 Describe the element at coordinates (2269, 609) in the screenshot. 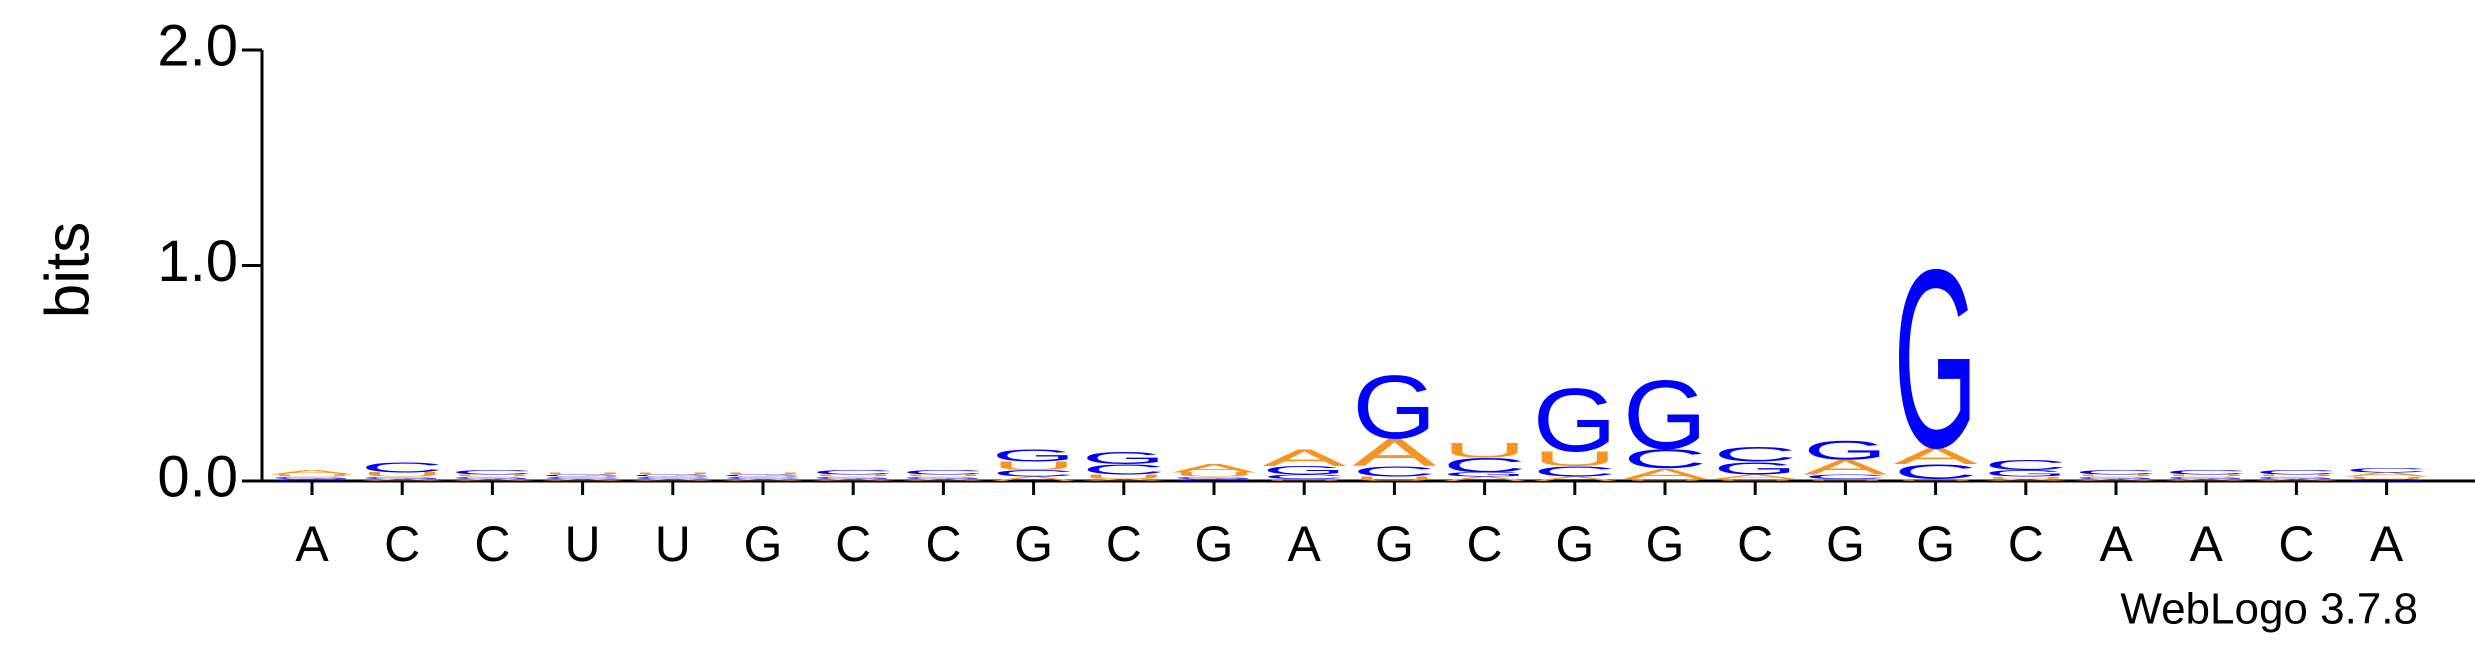

I see `credit: WebLogo 3.7.8` at that location.